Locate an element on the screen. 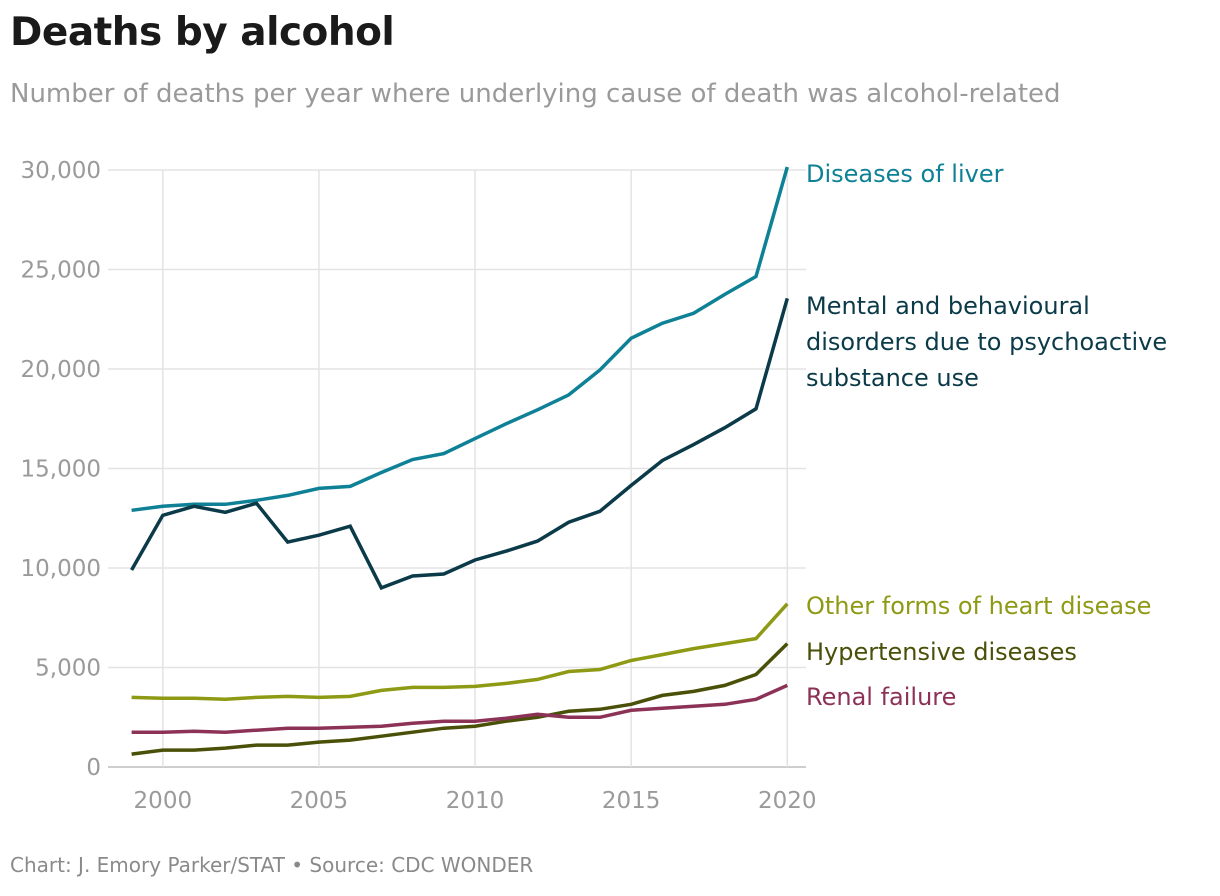  series-label-4: Renal failure is located at coordinates (881, 697).